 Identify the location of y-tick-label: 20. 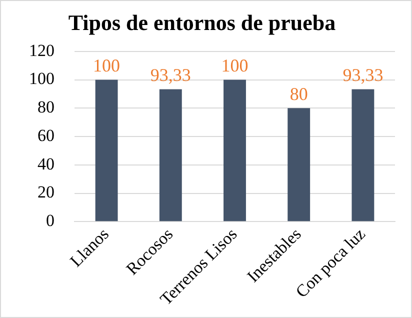
(46, 192).